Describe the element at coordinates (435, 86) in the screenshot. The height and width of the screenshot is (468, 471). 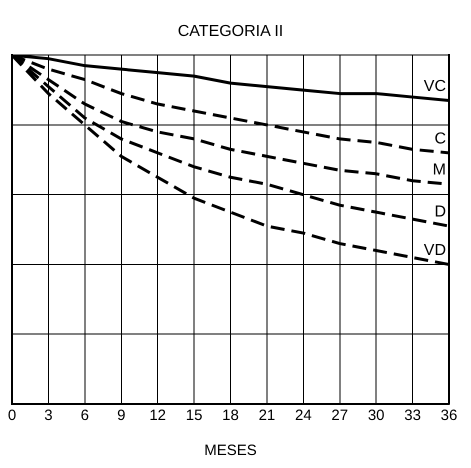
I see `series-label: VC` at that location.